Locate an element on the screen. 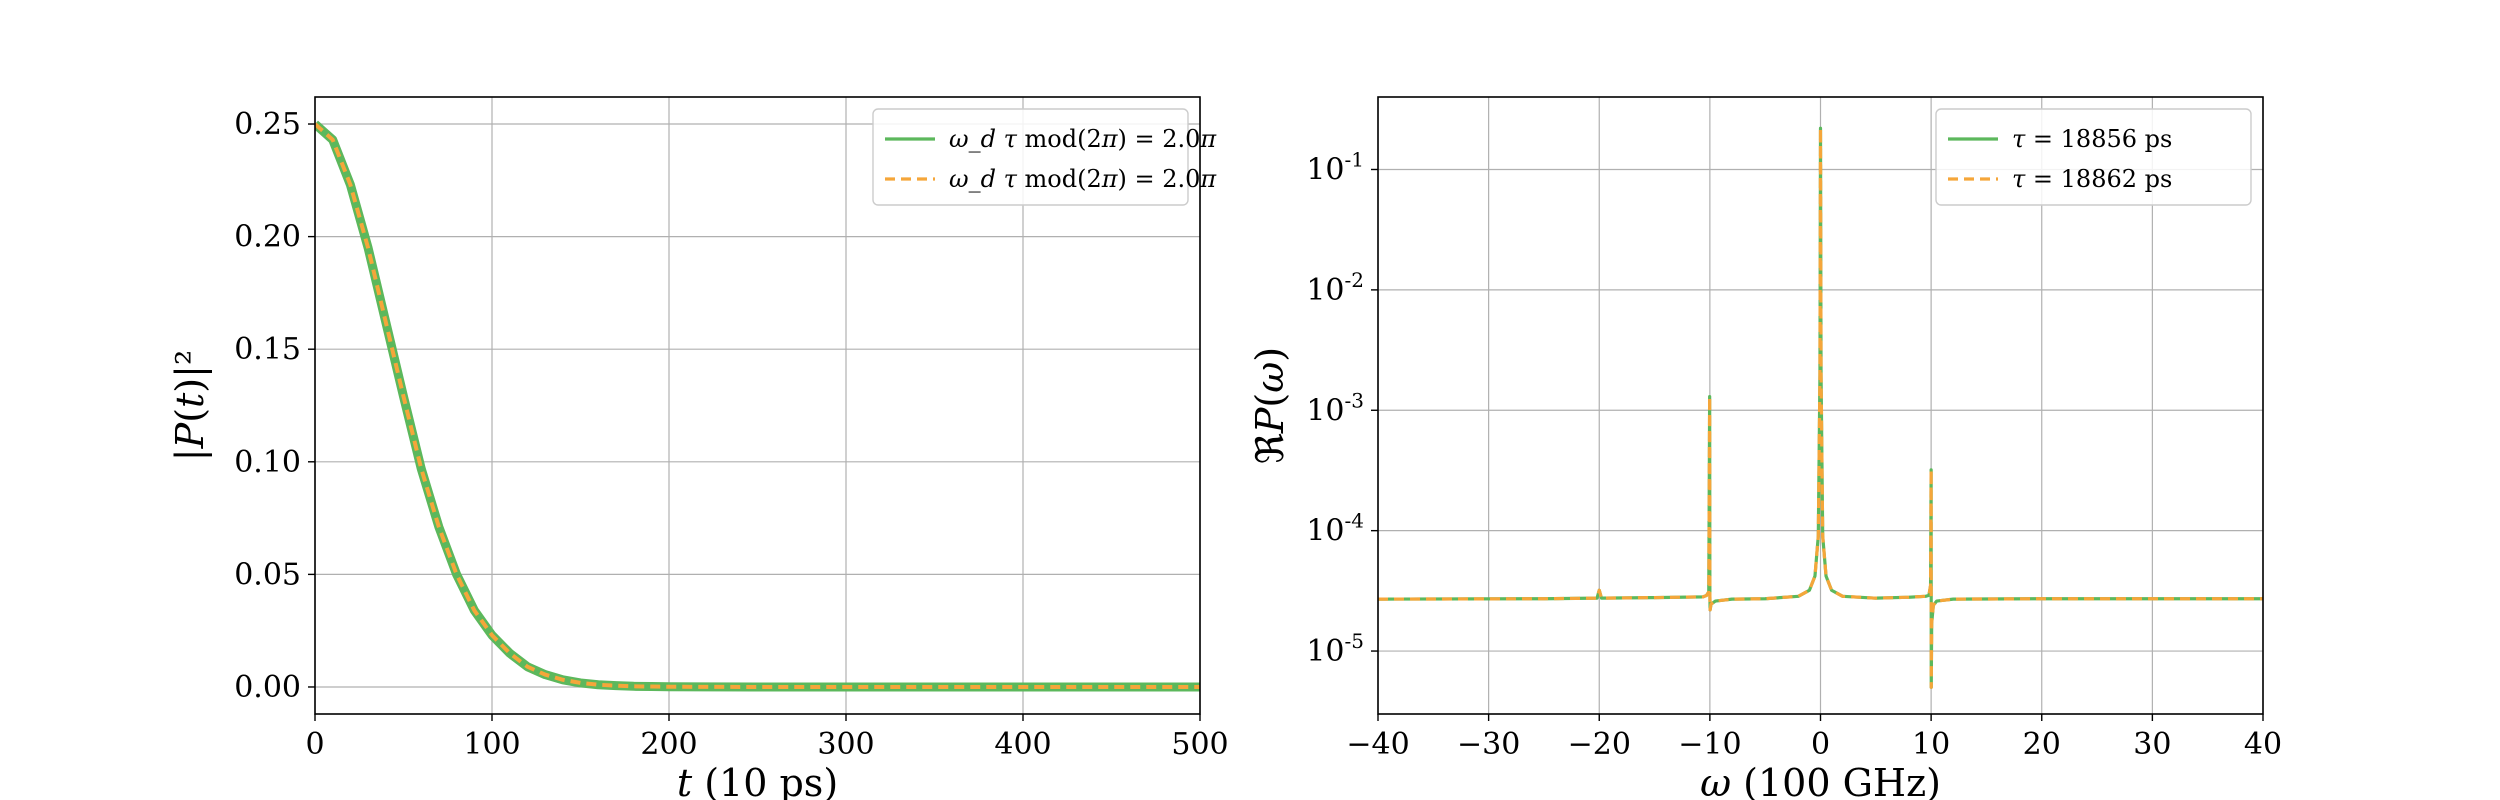 This screenshot has width=2500, height=800. y-tick-label: 10⁻² is located at coordinates (1335, 288).